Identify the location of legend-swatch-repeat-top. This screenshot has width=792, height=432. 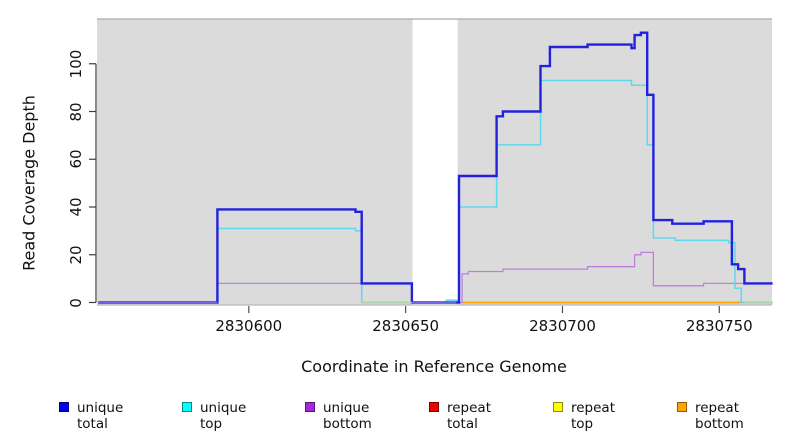
(558, 407).